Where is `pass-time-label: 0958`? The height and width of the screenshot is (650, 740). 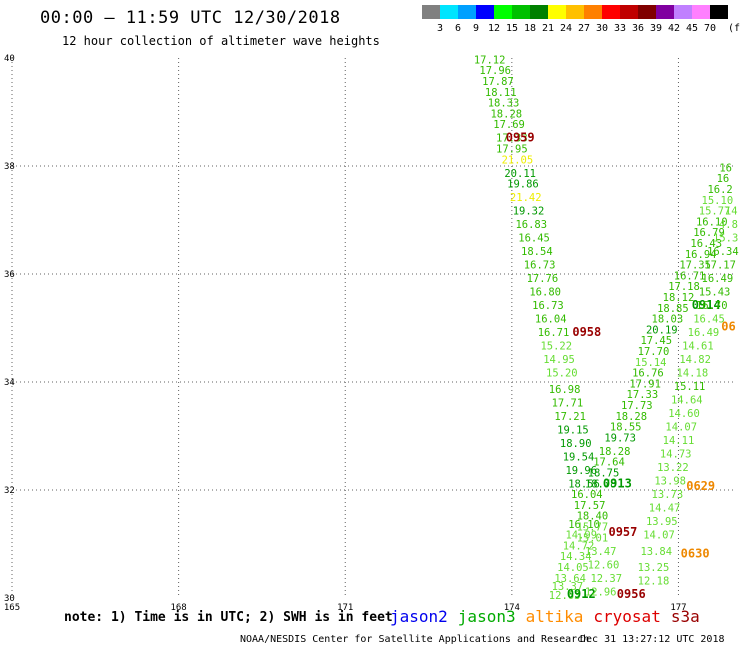
pass-time-label: 0958 is located at coordinates (586, 332).